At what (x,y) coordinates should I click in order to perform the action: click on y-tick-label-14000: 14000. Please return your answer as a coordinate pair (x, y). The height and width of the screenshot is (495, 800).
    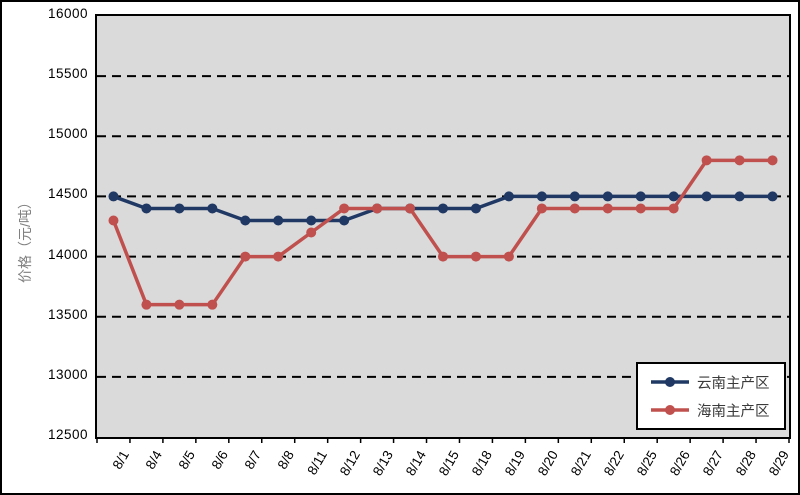
    Looking at the image, I should click on (67, 254).